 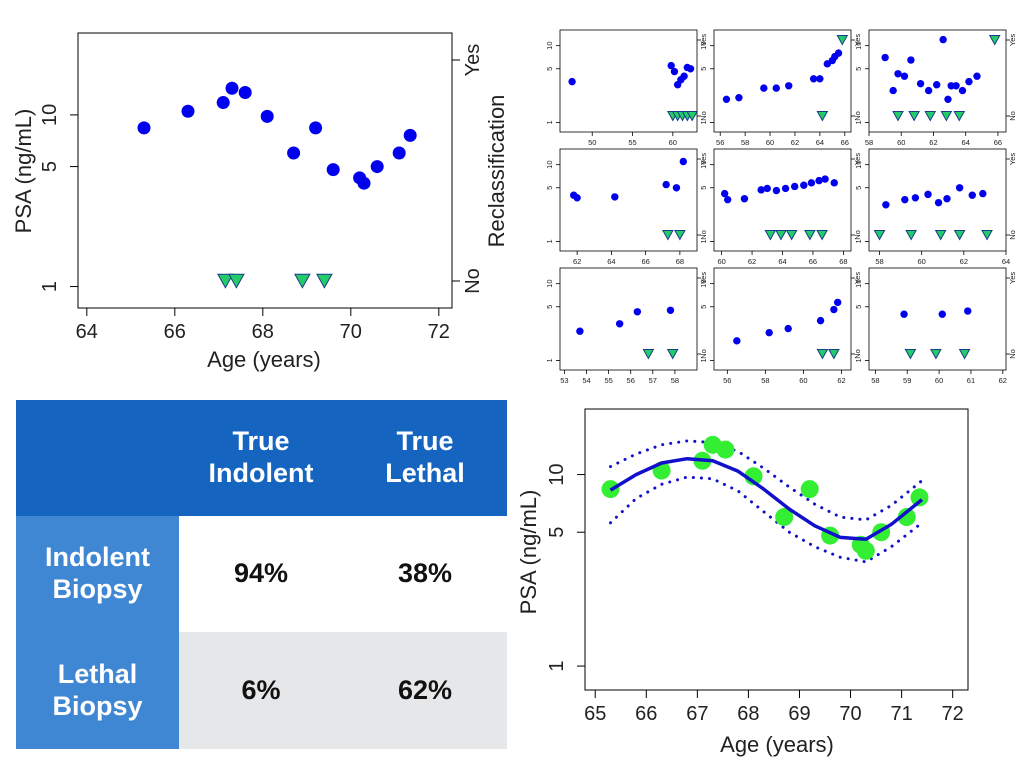 I want to click on table-cell-indolent-indolent: 94%, so click(x=261, y=574).